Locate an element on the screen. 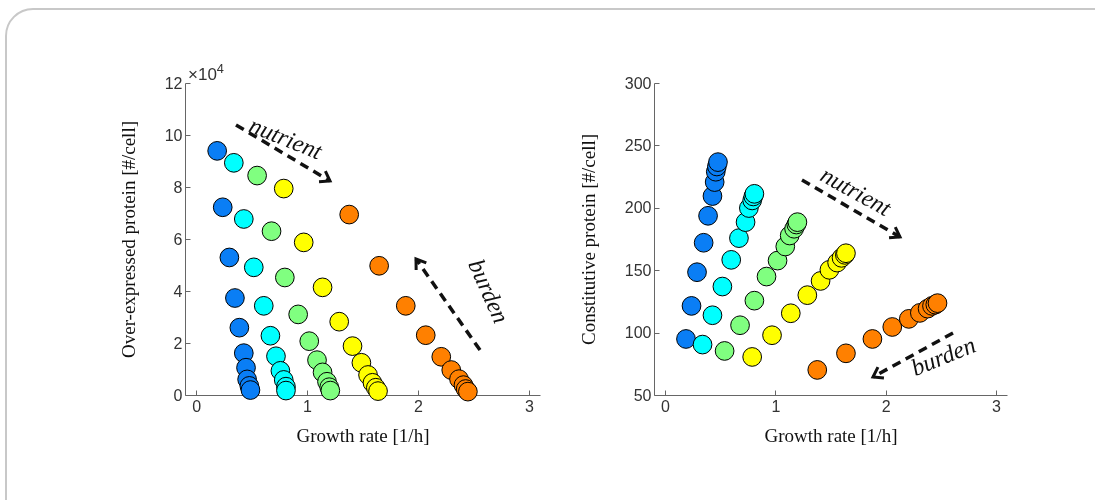  y-axis-title: Over-expressed protein [#/cell] is located at coordinates (128, 239).